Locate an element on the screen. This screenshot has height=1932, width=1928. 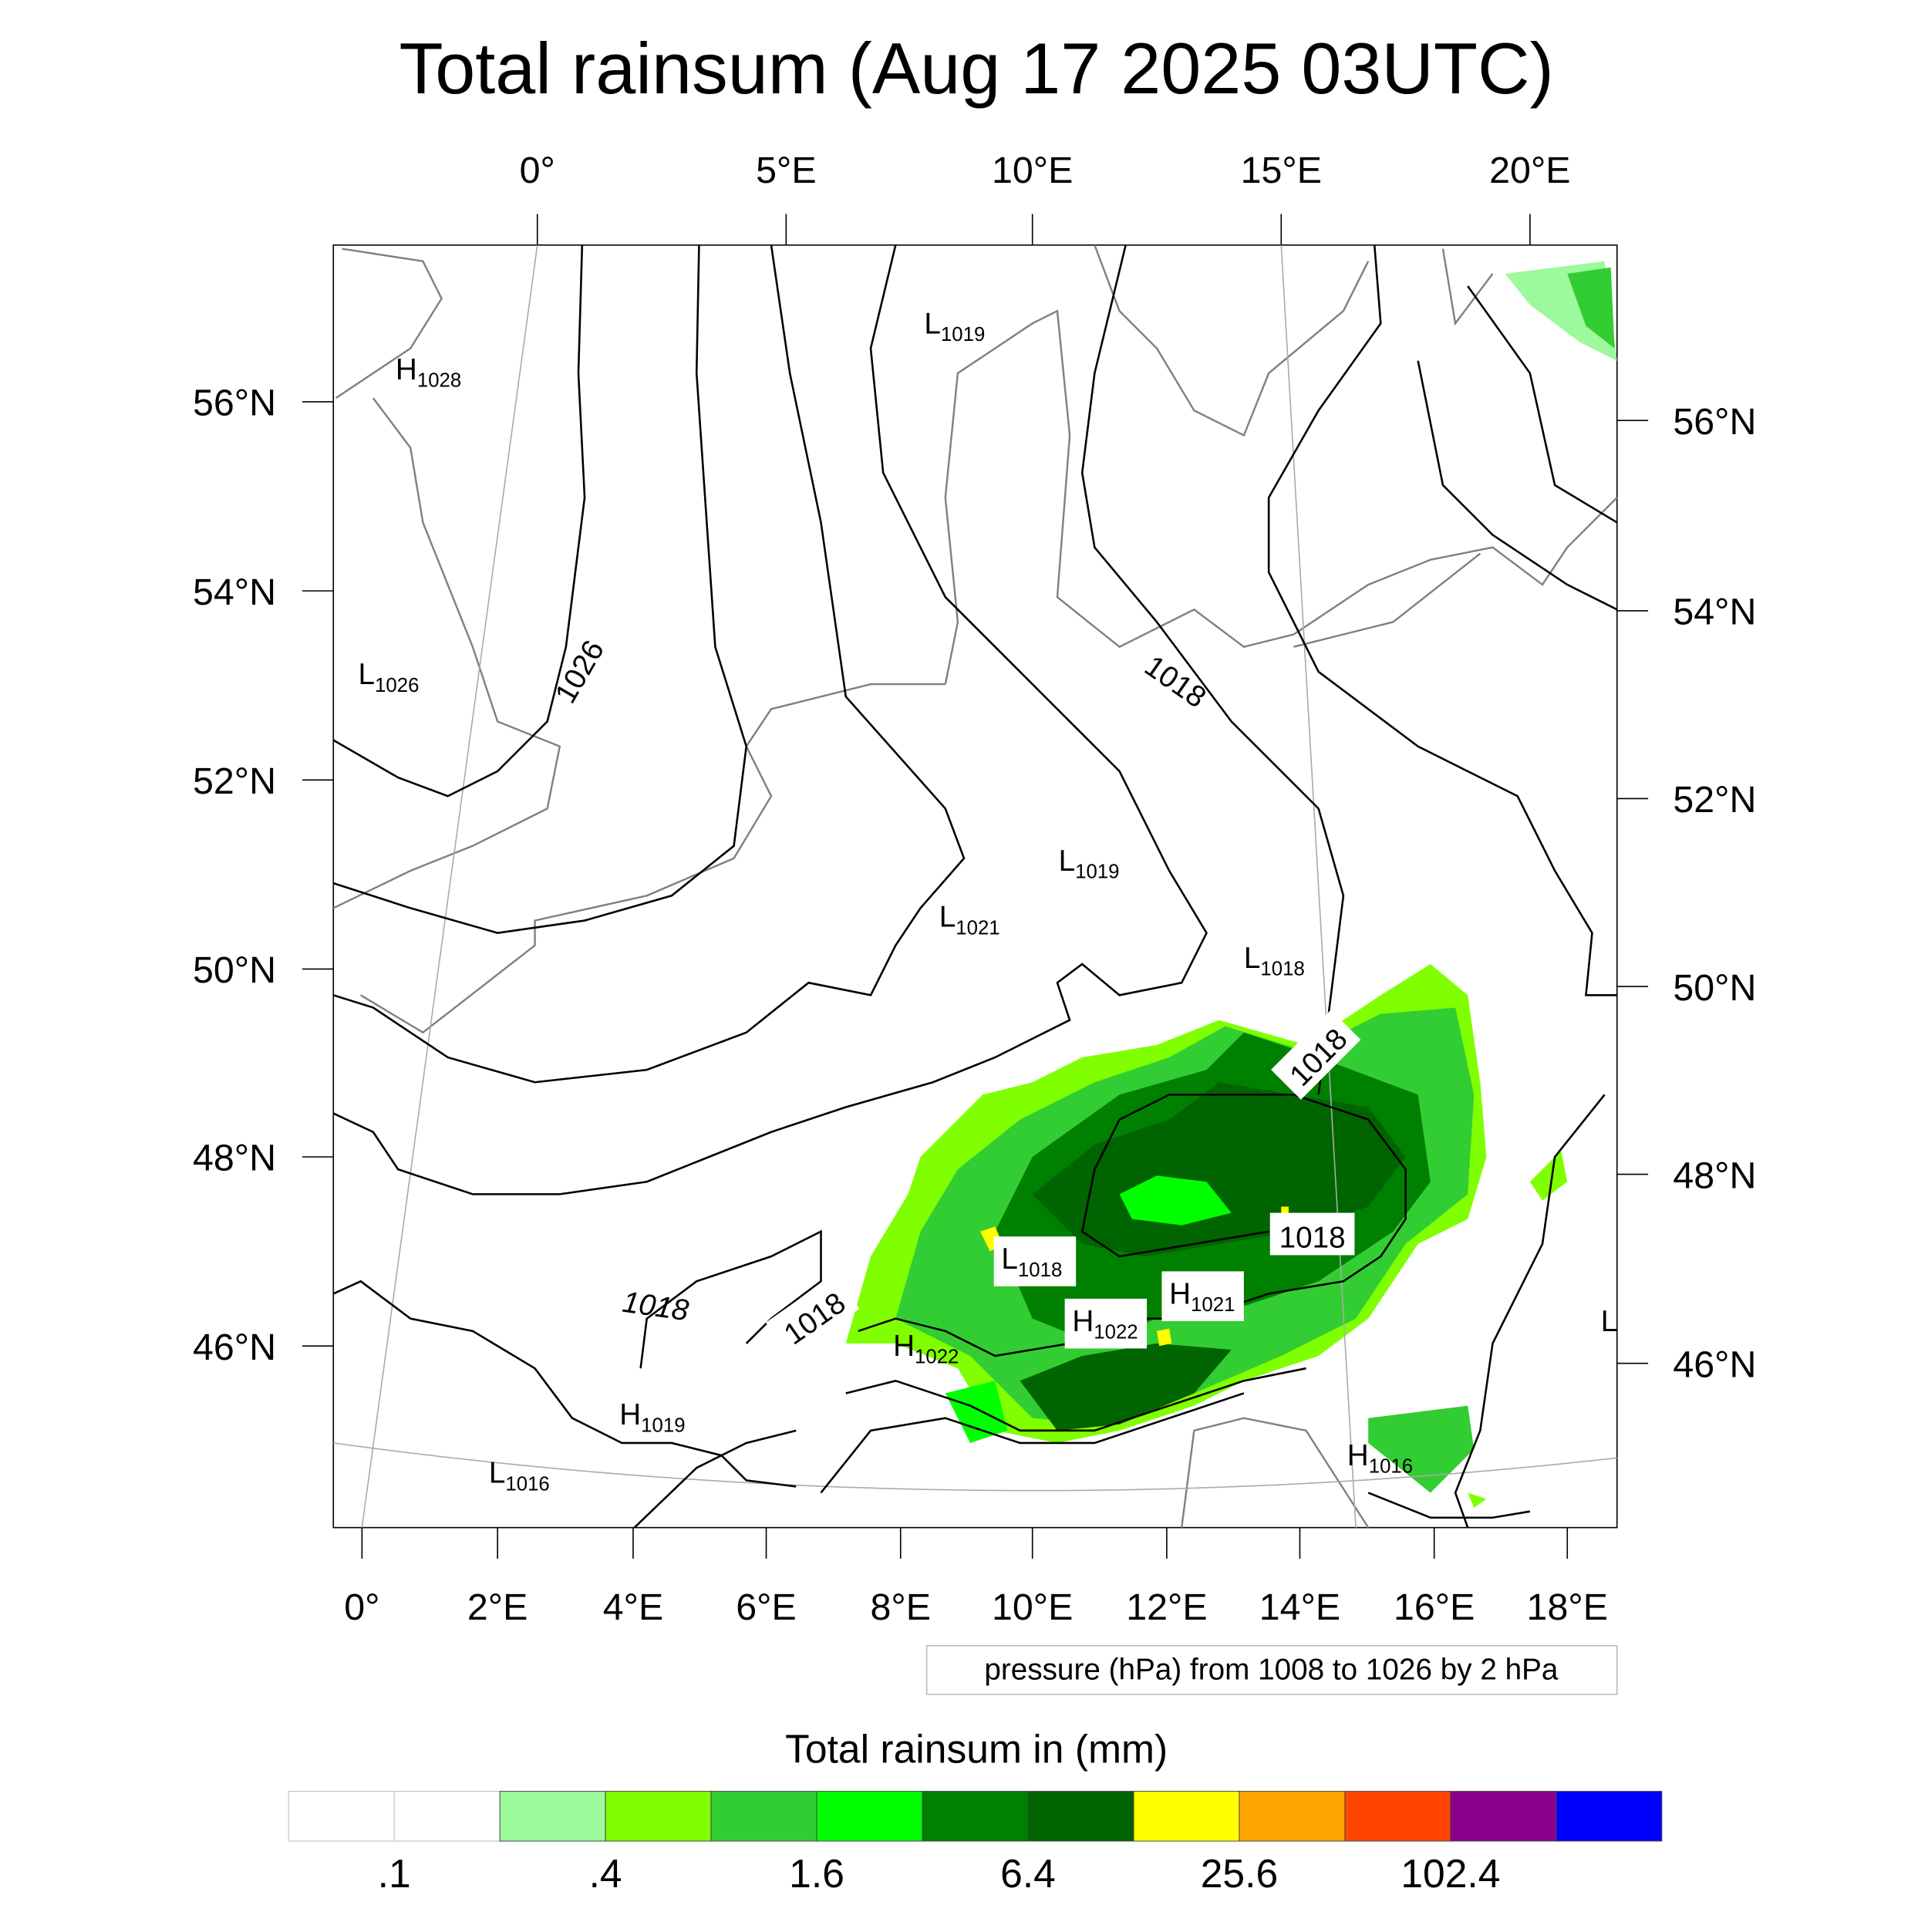
pressure-center-label: H1016 is located at coordinates (1380, 1458).